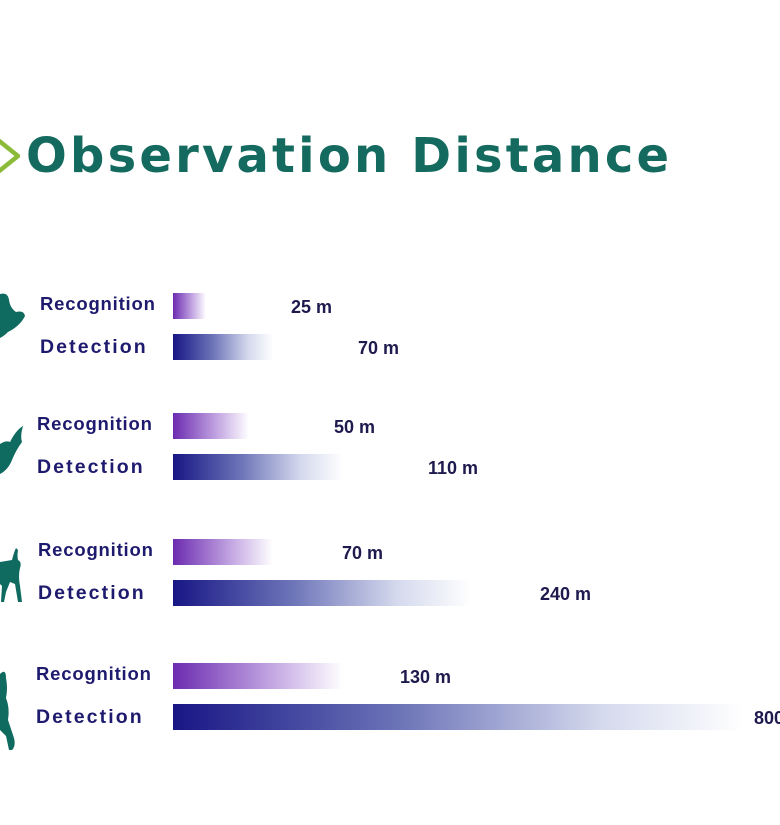 This screenshot has width=780, height=825. I want to click on dog-icon, so click(11, 575).